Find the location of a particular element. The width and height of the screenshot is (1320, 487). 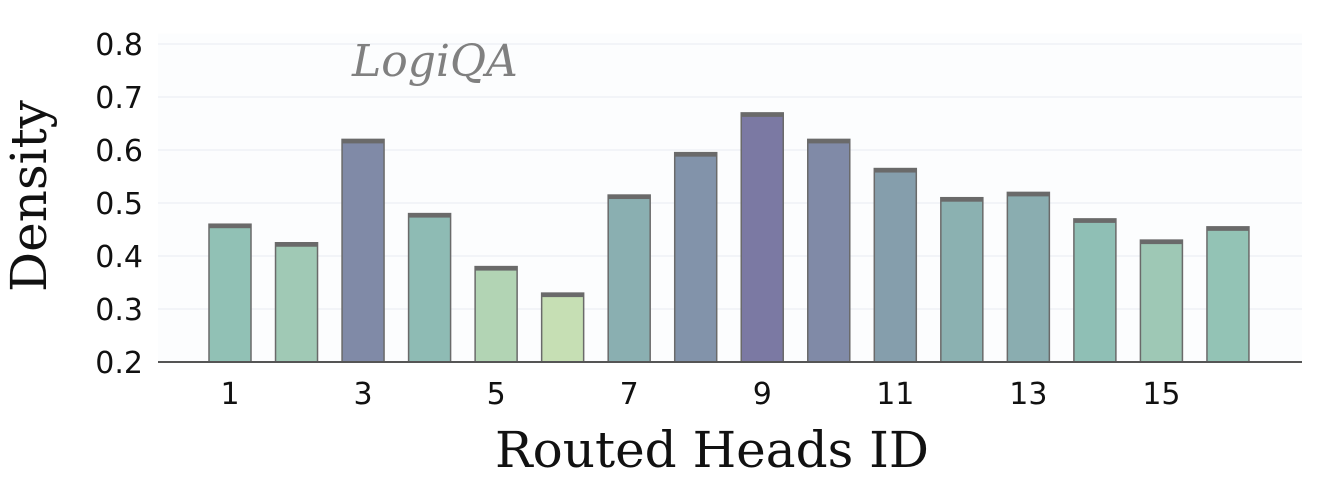

y-tick-label: 0.3 is located at coordinates (119, 310).